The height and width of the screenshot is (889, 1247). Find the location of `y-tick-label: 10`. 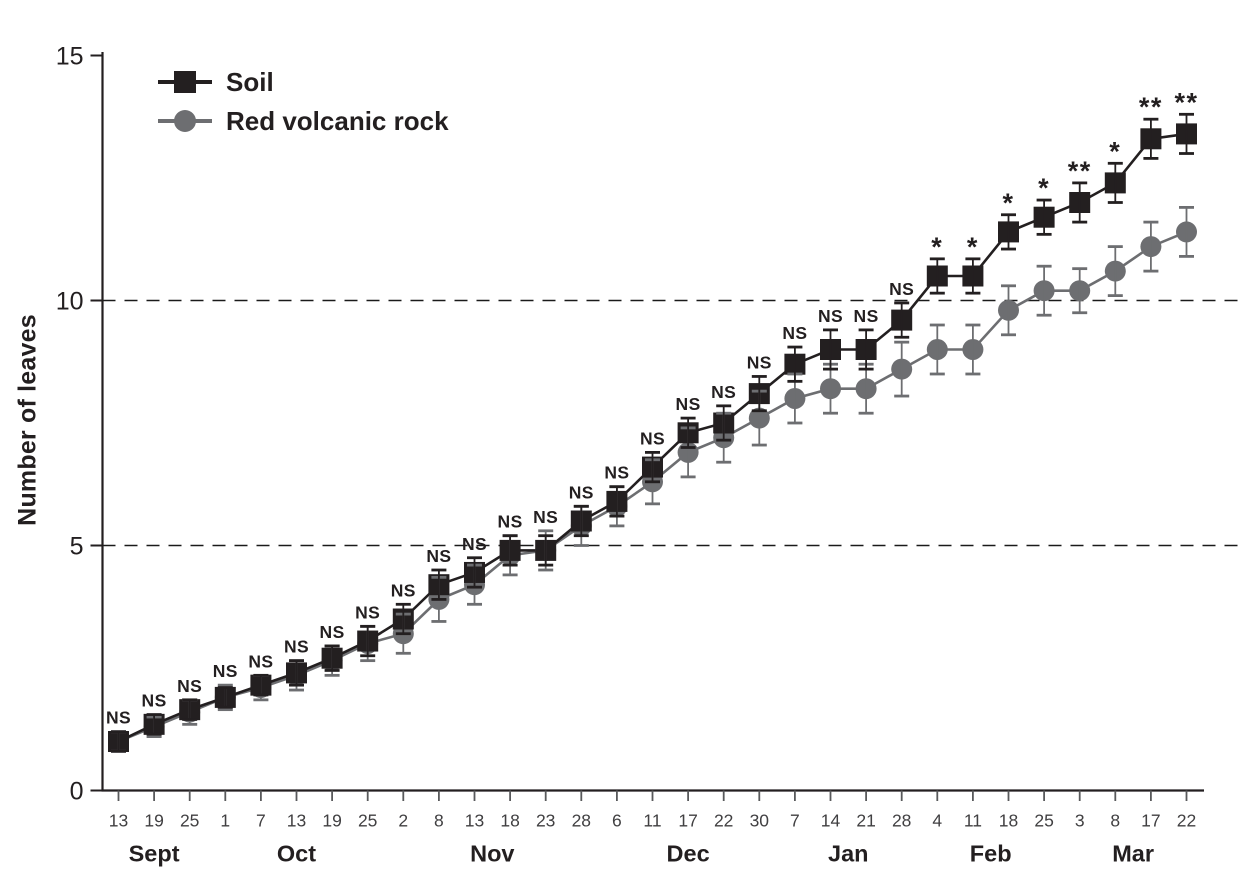

y-tick-label: 10 is located at coordinates (70, 302).